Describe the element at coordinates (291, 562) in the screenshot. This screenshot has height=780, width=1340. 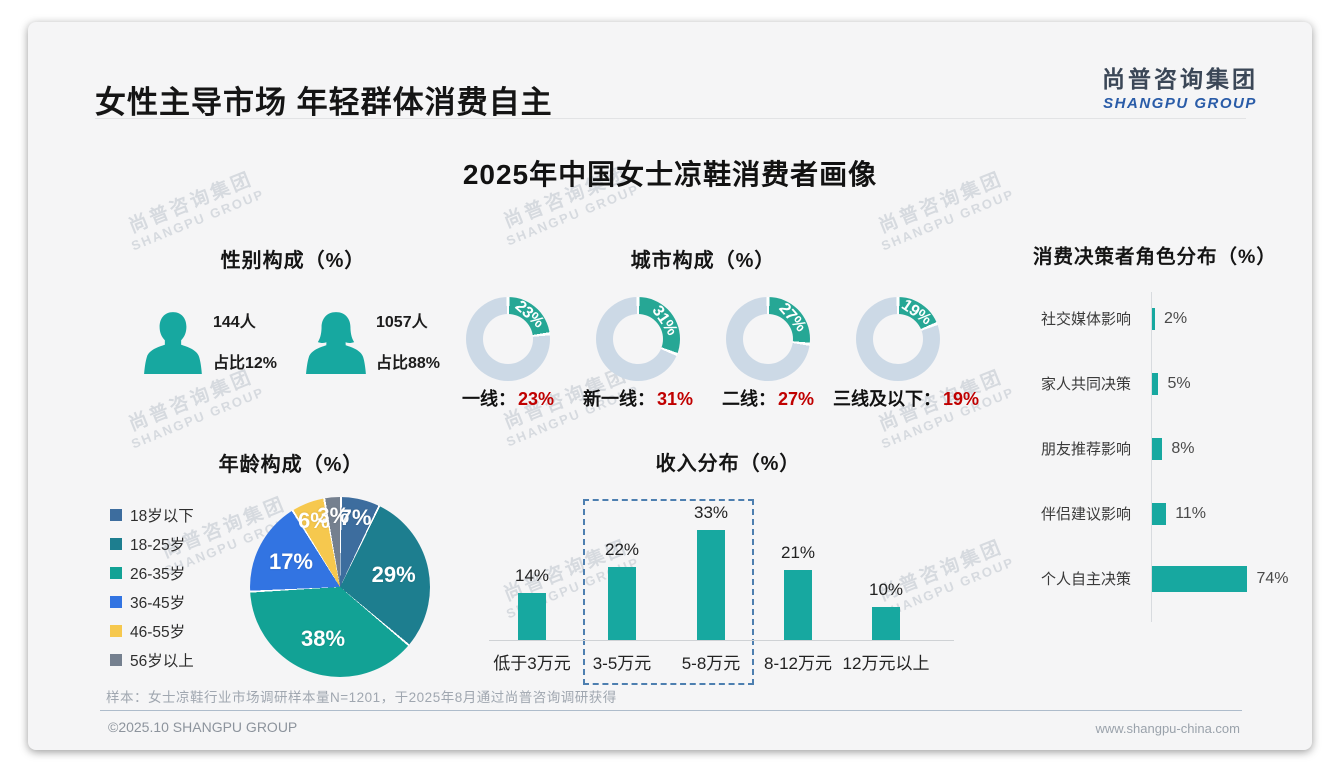
I see `pie-slice-label: 17%` at that location.